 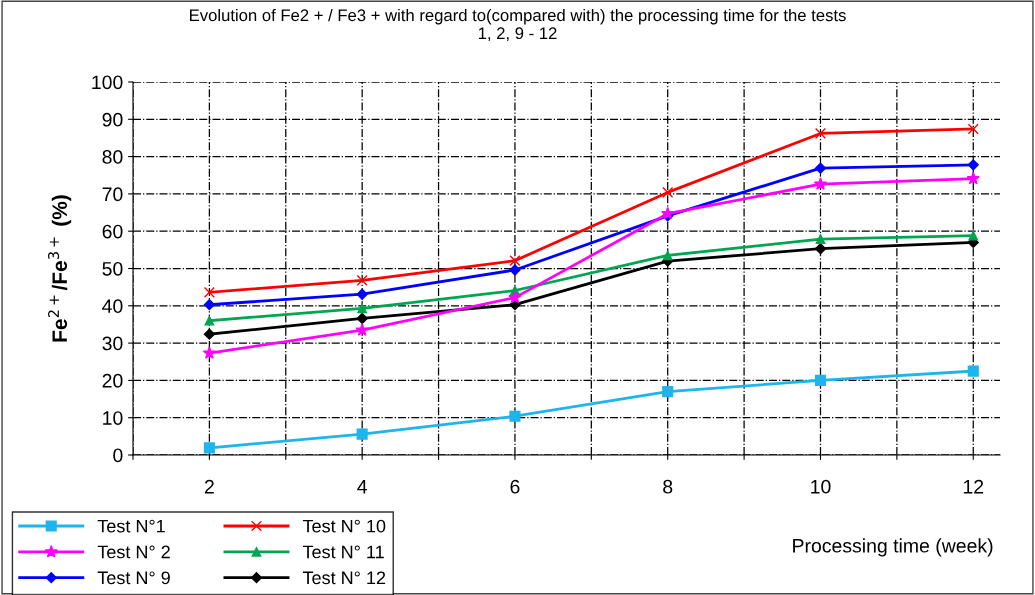 I want to click on y-tick-label: 0, so click(x=118, y=455).